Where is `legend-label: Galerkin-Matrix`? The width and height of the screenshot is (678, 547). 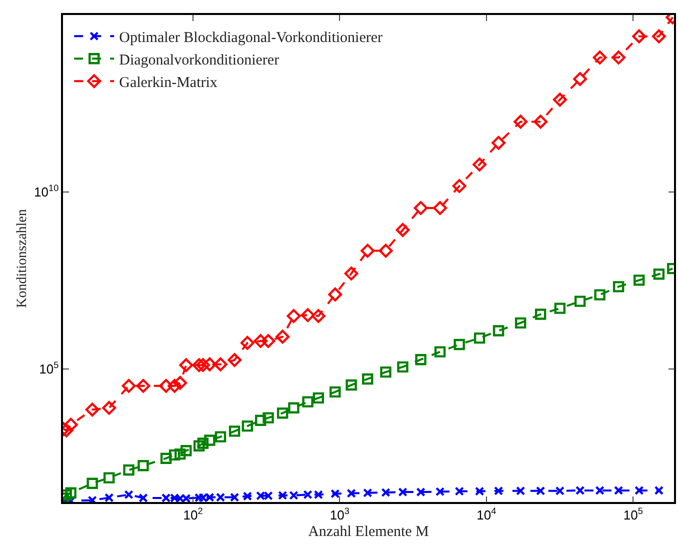 legend-label: Galerkin-Matrix is located at coordinates (168, 82).